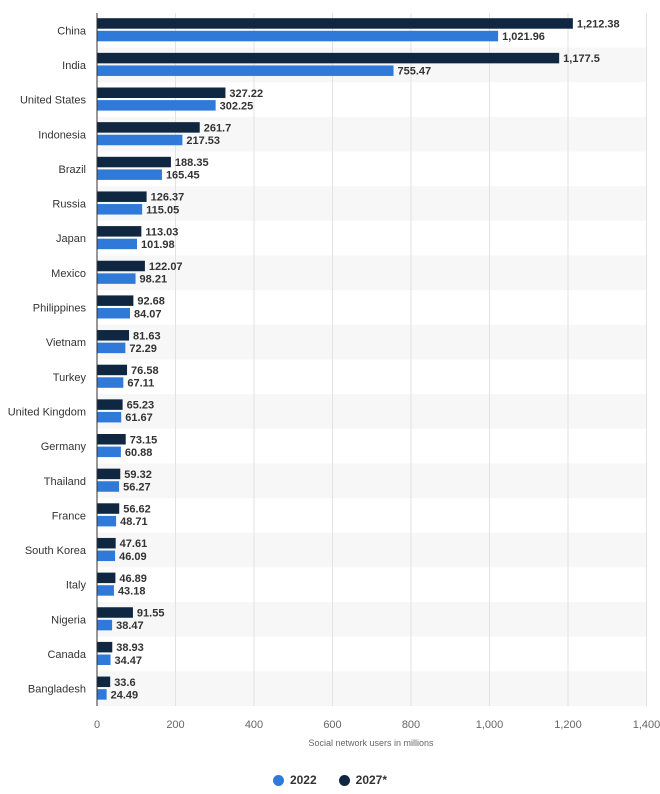  What do you see at coordinates (105, 647) in the screenshot?
I see `bar-2027-canada` at bounding box center [105, 647].